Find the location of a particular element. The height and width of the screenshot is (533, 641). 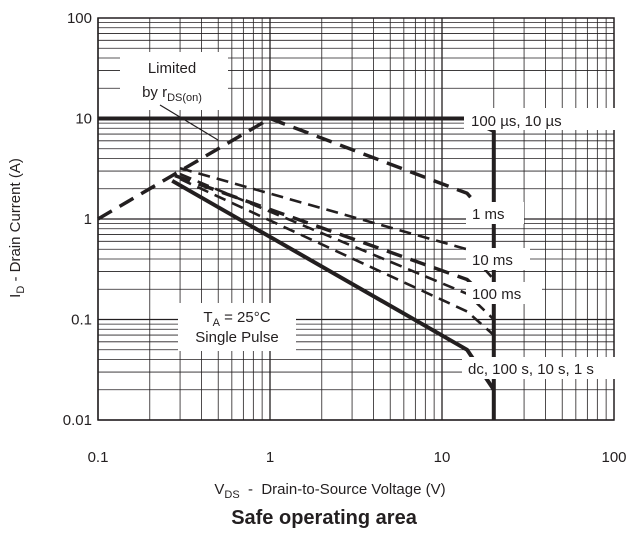

x-axis-sub: DS is located at coordinates (231, 495).